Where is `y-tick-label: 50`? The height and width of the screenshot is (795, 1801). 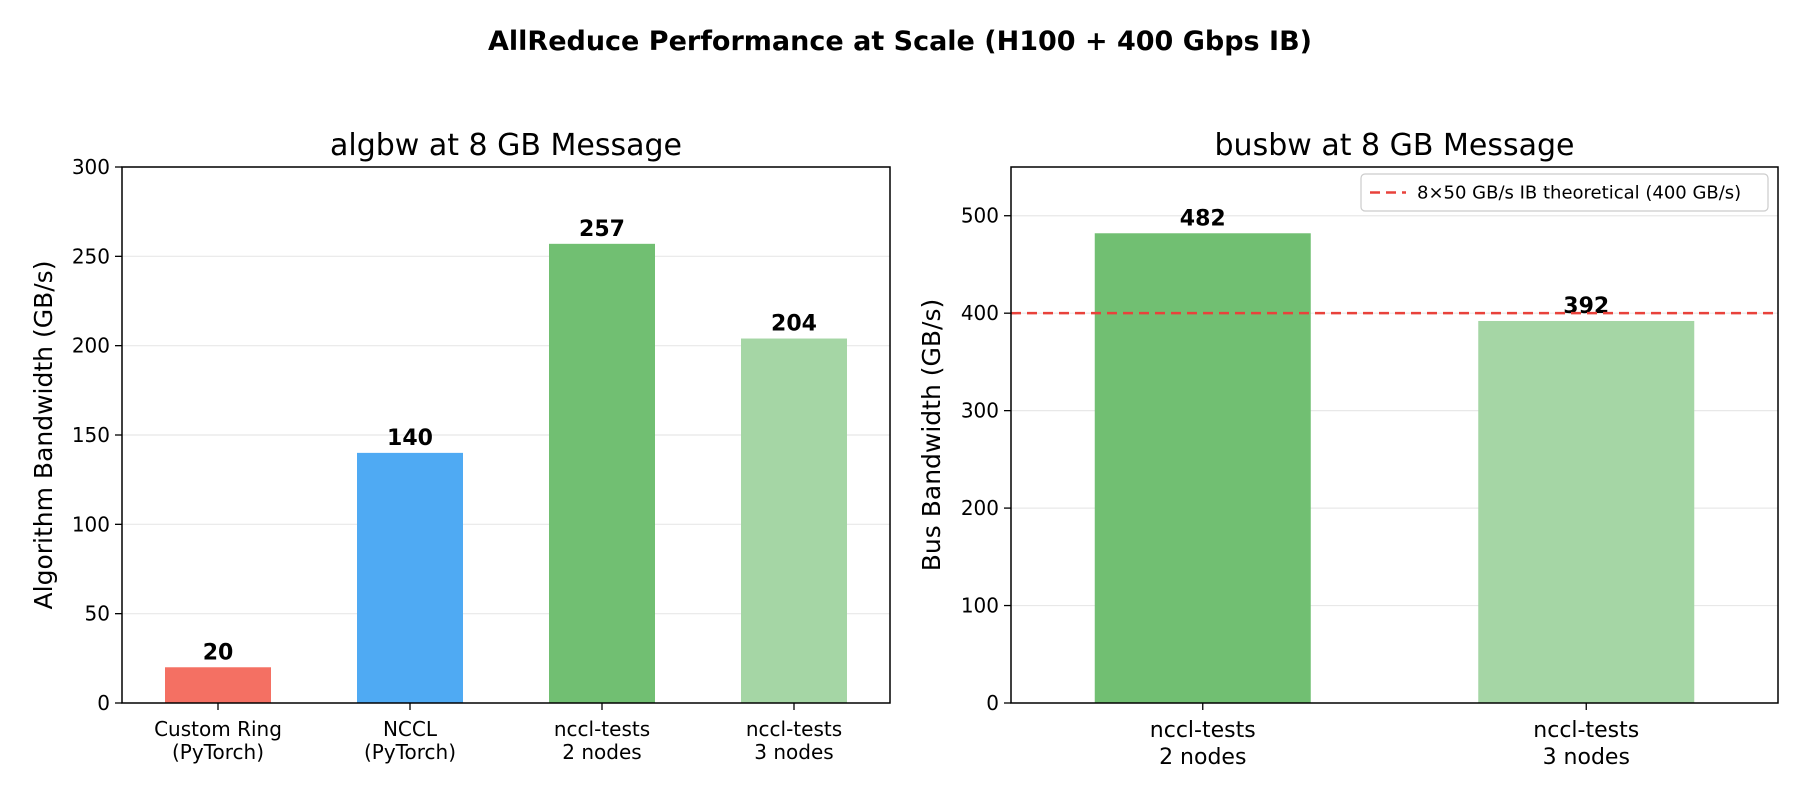 y-tick-label: 50 is located at coordinates (97, 614).